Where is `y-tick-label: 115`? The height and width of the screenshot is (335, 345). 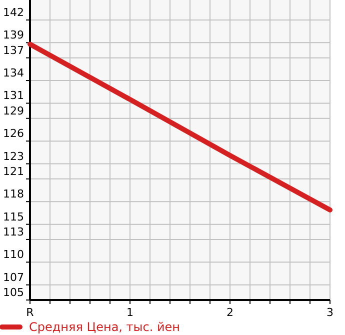
y-tick-label: 115 is located at coordinates (13, 217).